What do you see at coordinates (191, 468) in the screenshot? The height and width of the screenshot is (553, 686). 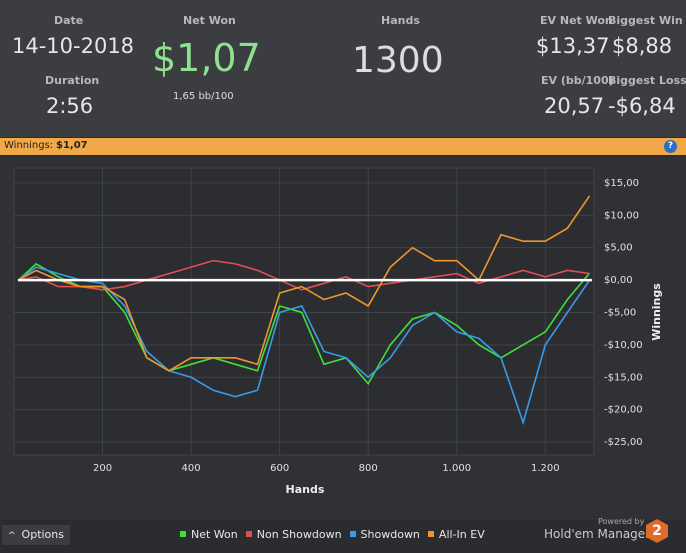 I see `x-tick-label: 400` at bounding box center [191, 468].